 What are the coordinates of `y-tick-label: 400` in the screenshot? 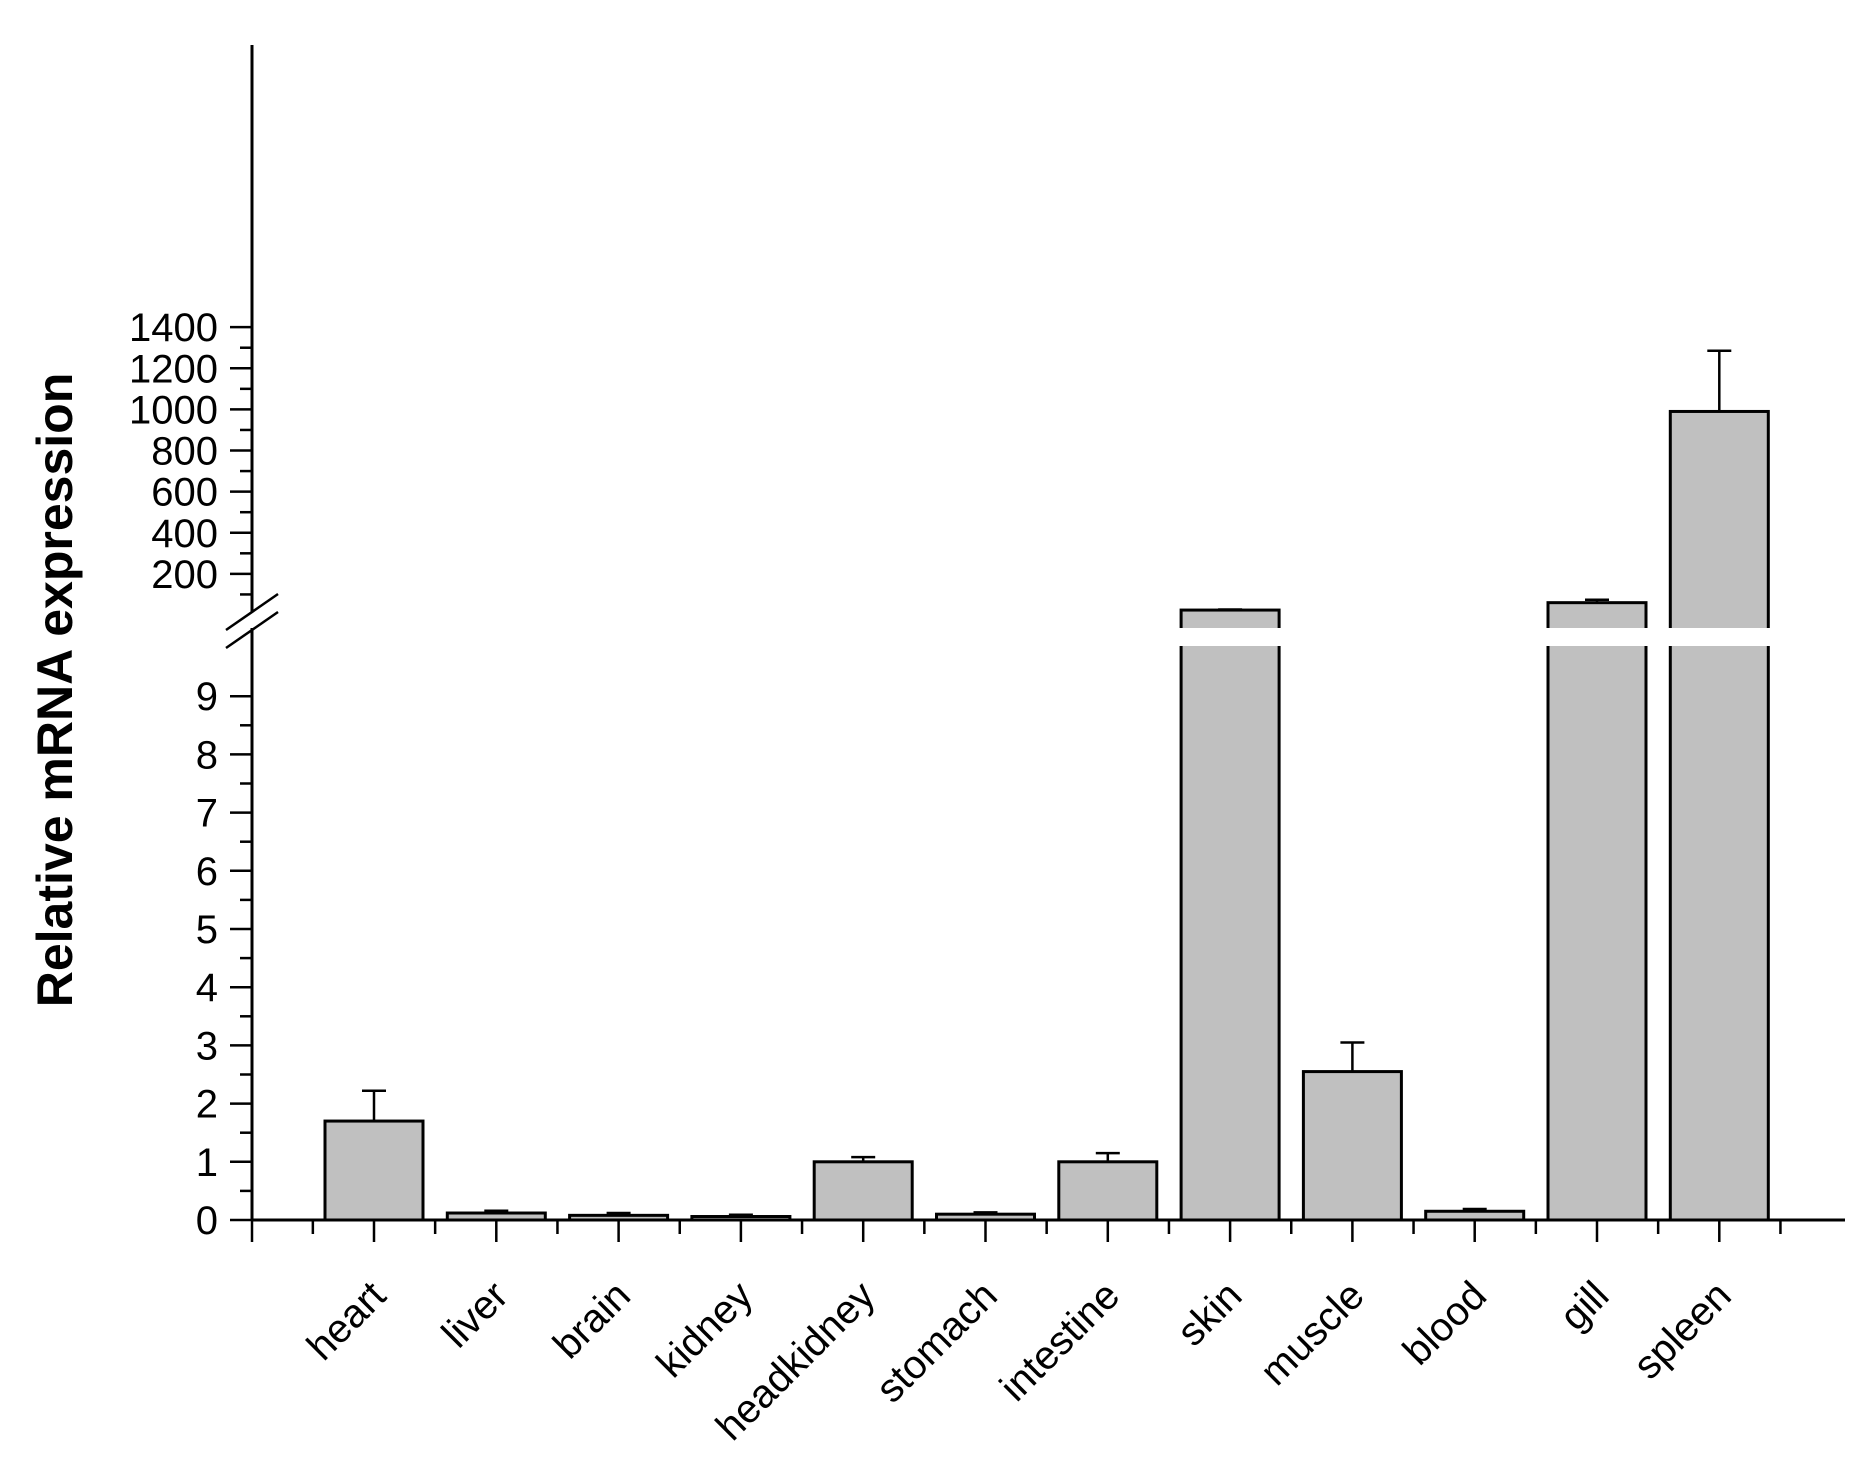 It's located at (184, 534).